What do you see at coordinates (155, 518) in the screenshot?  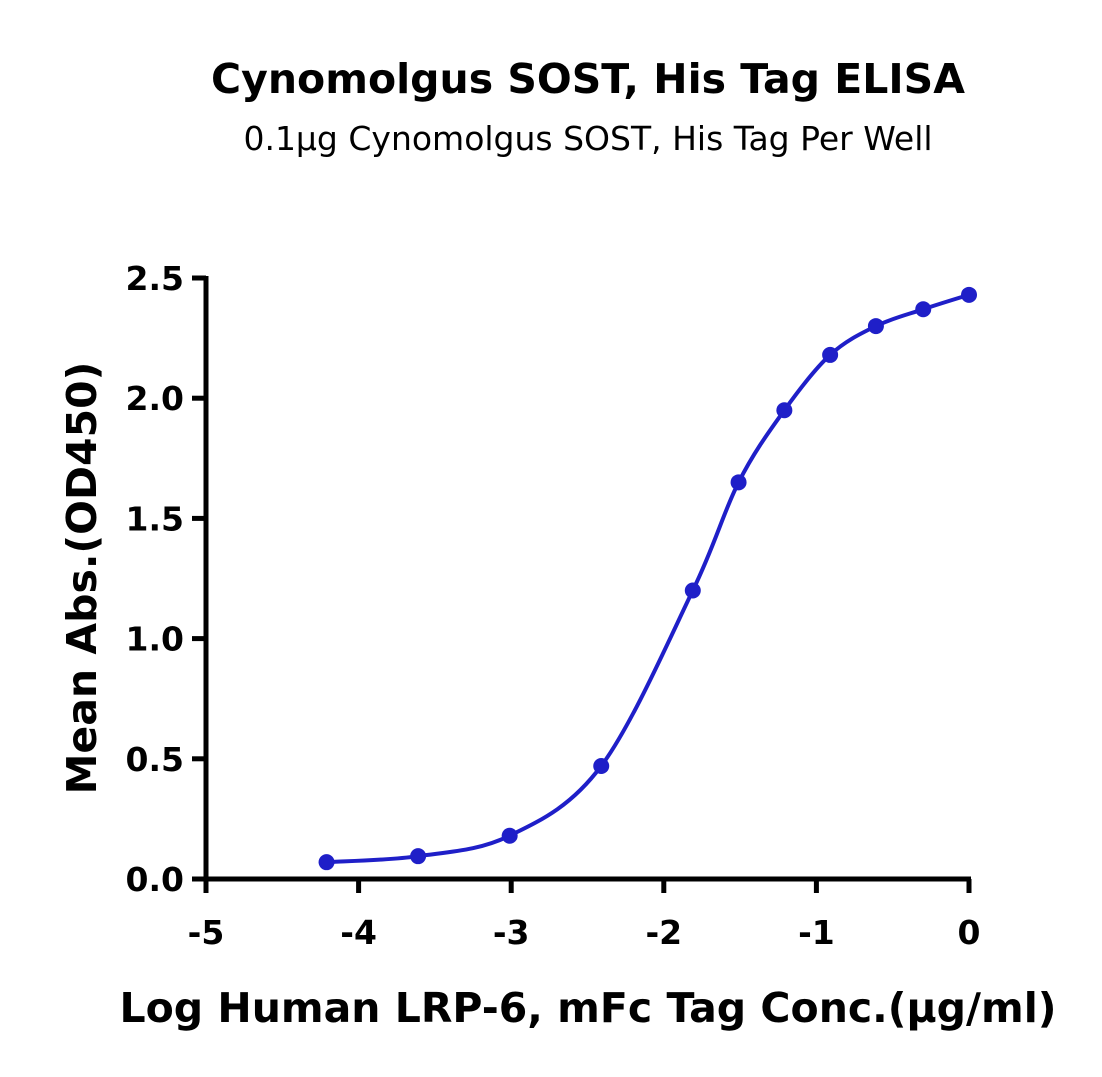 I see `y-tick-label: 1.5` at bounding box center [155, 518].